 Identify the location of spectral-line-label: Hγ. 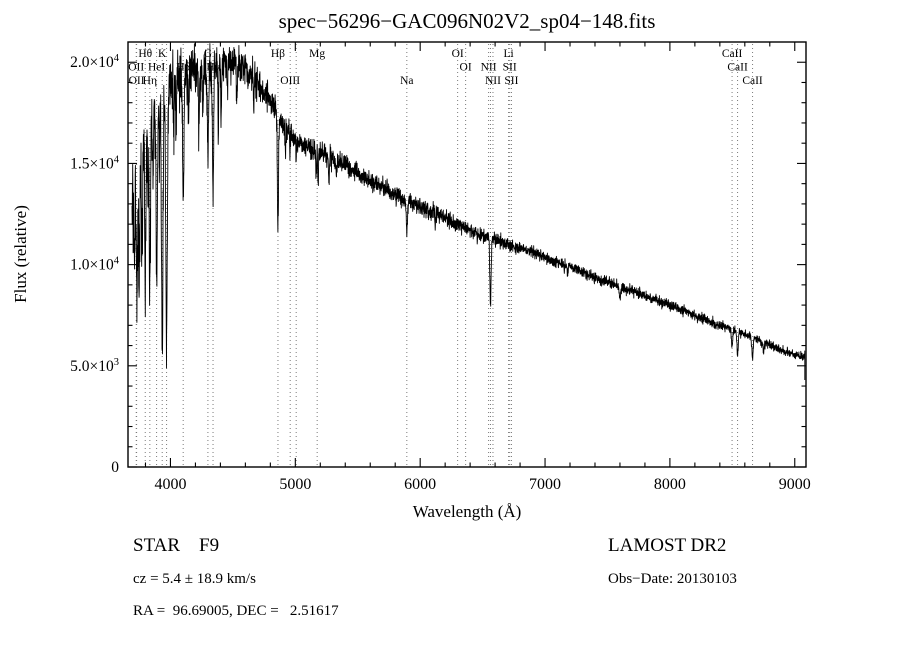
(212, 68).